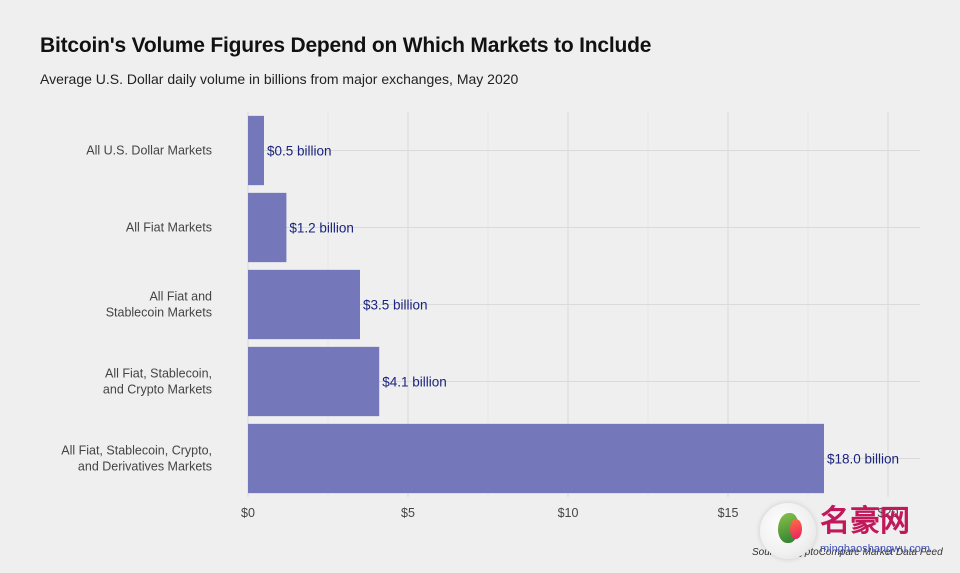 The height and width of the screenshot is (573, 960). I want to click on x-tick-label: $5, so click(408, 513).